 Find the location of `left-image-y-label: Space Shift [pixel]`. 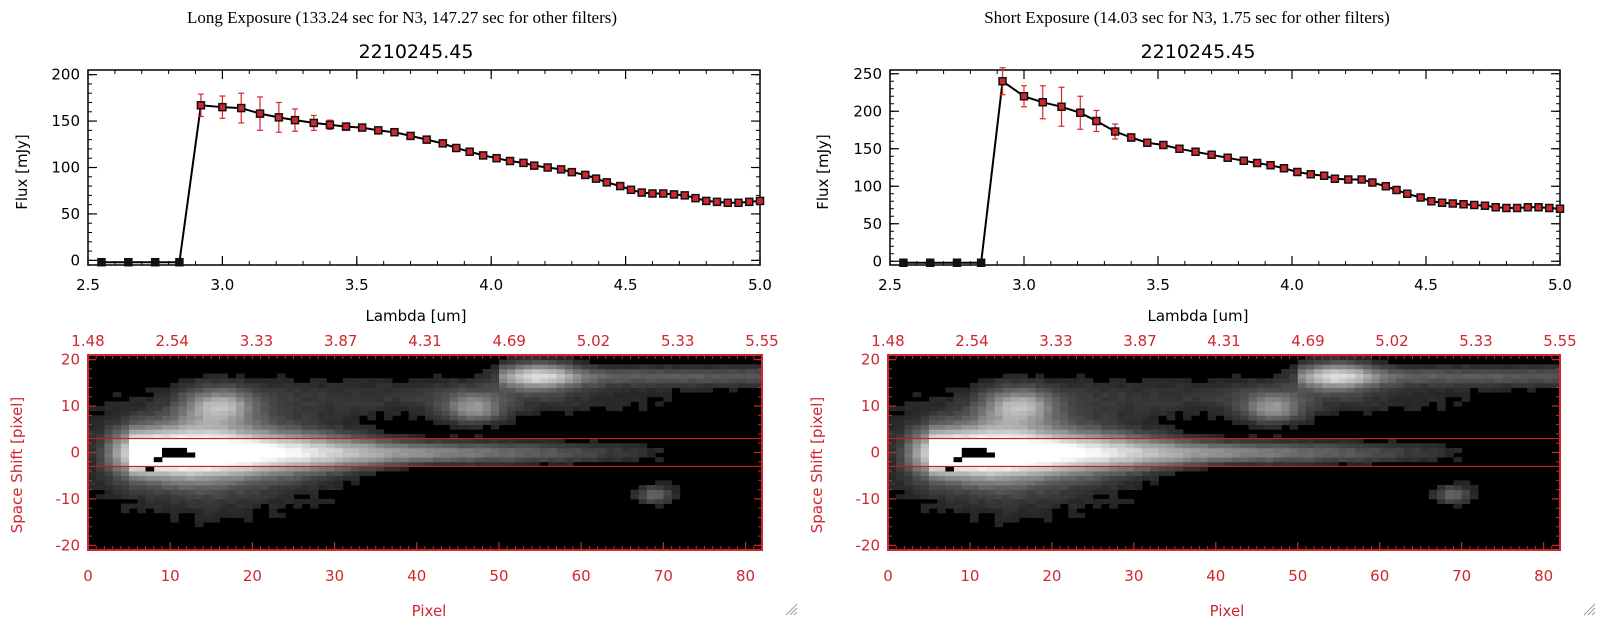

left-image-y-label: Space Shift [pixel] is located at coordinates (17, 465).